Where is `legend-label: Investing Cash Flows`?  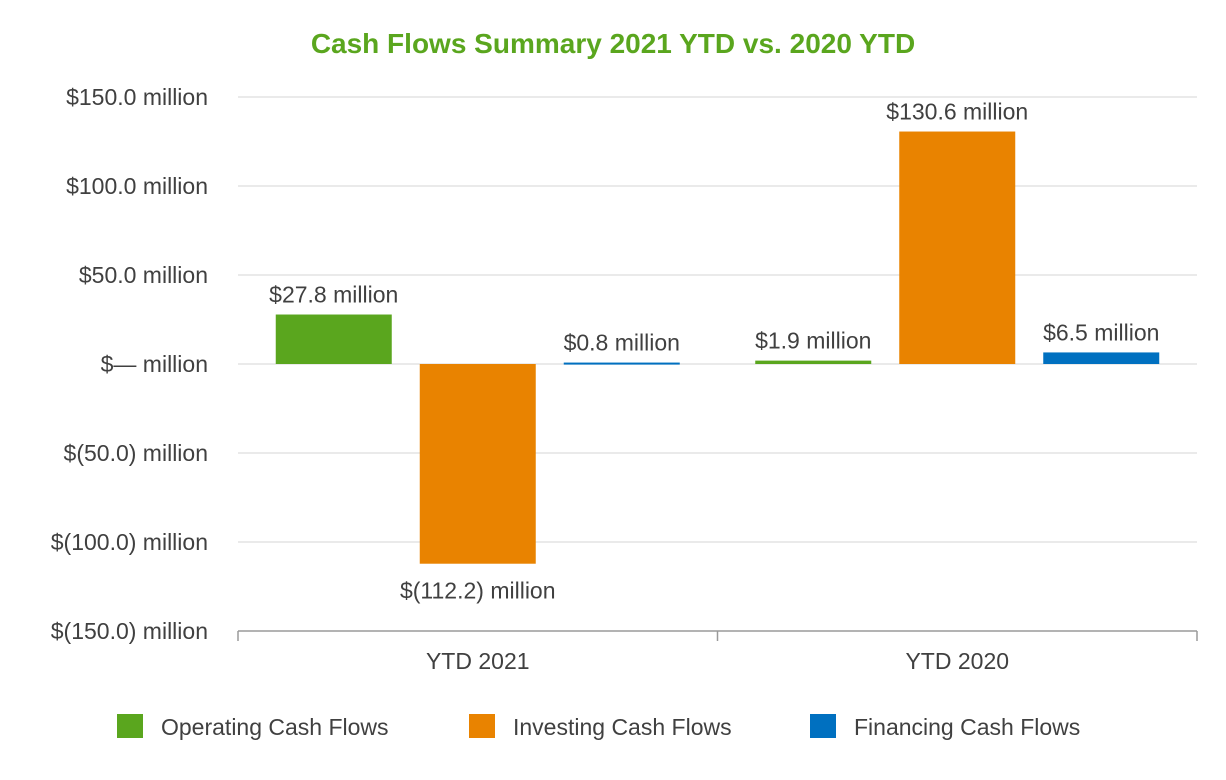 legend-label: Investing Cash Flows is located at coordinates (622, 727).